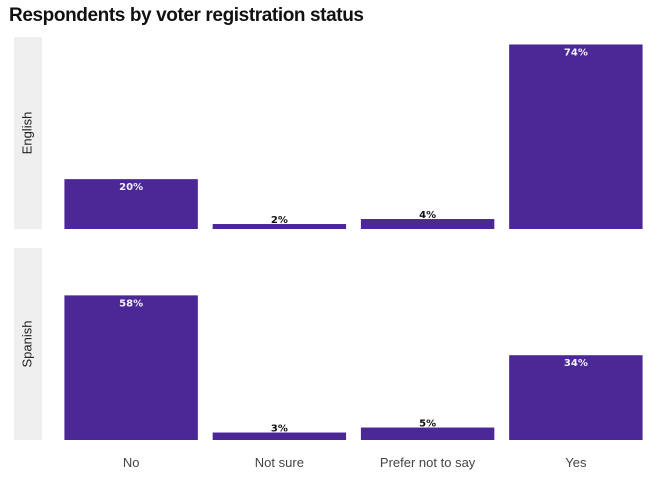 This screenshot has height=480, width=672. I want to click on facet-label-spanish: Spanish, so click(26, 344).